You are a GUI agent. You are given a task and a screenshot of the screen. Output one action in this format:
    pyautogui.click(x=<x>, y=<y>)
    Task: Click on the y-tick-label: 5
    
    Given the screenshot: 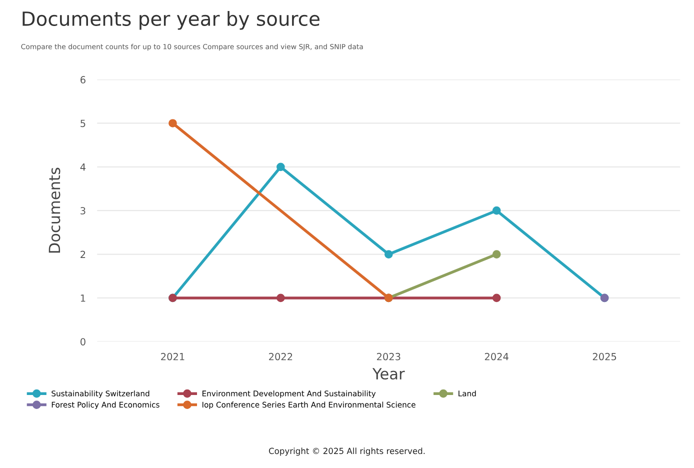 What is the action you would take?
    pyautogui.click(x=83, y=124)
    